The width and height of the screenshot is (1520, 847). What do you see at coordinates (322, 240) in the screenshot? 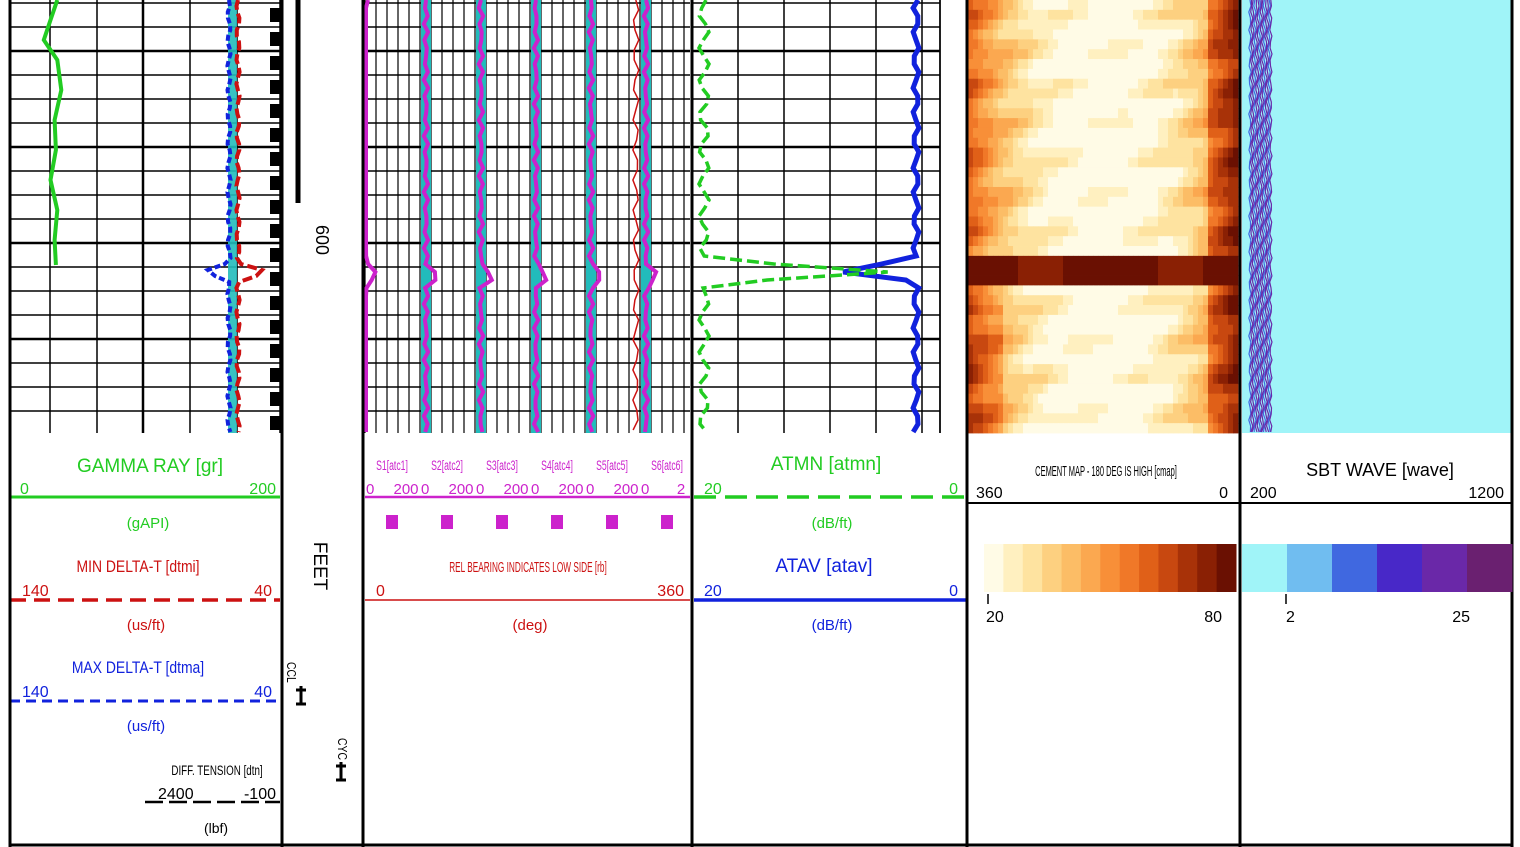
I see `depth-marker: 600` at bounding box center [322, 240].